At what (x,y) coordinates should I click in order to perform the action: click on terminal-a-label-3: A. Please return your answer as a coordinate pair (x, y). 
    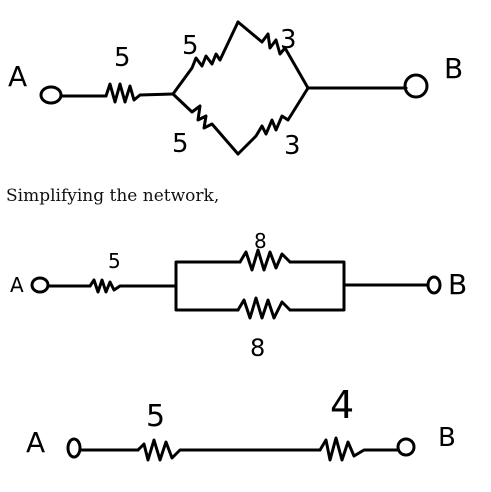
    Looking at the image, I should click on (35, 442).